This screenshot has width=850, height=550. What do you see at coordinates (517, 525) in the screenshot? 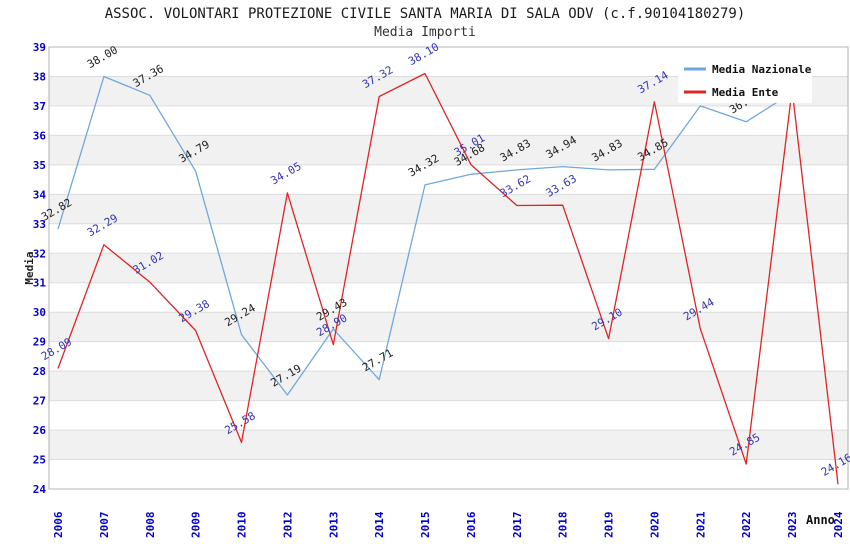
I see `x-tick-label: 2017` at bounding box center [517, 525].